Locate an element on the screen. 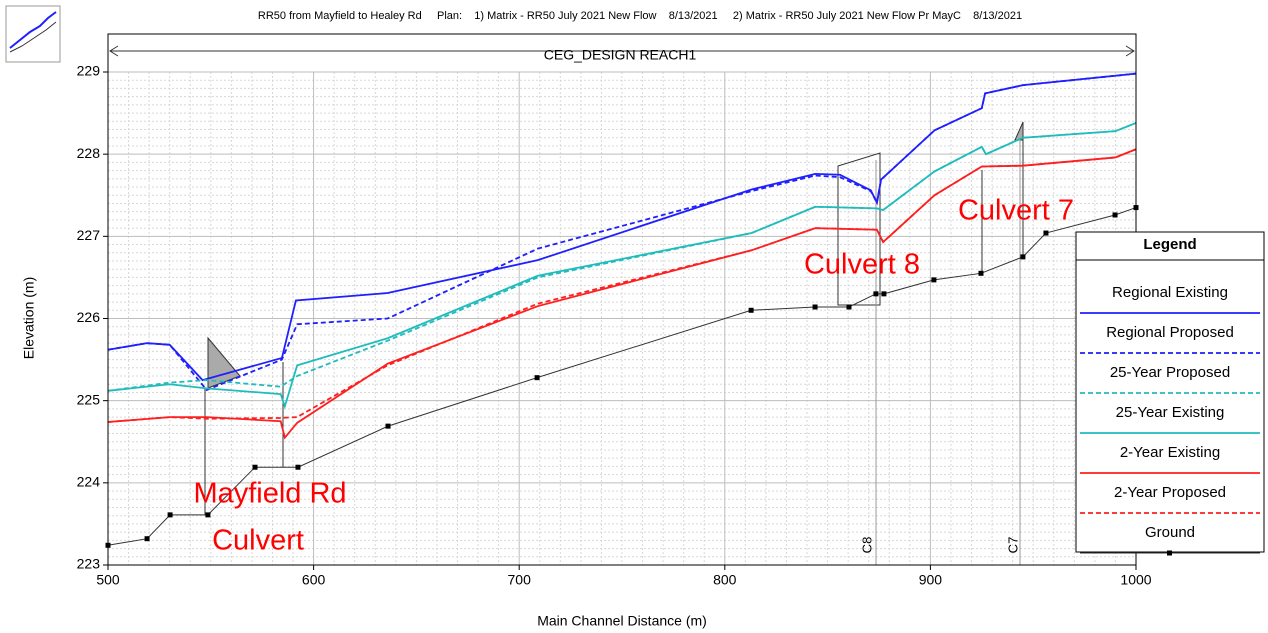 Image resolution: width=1268 pixels, height=633 pixels. annotation: C8 is located at coordinates (866, 545).